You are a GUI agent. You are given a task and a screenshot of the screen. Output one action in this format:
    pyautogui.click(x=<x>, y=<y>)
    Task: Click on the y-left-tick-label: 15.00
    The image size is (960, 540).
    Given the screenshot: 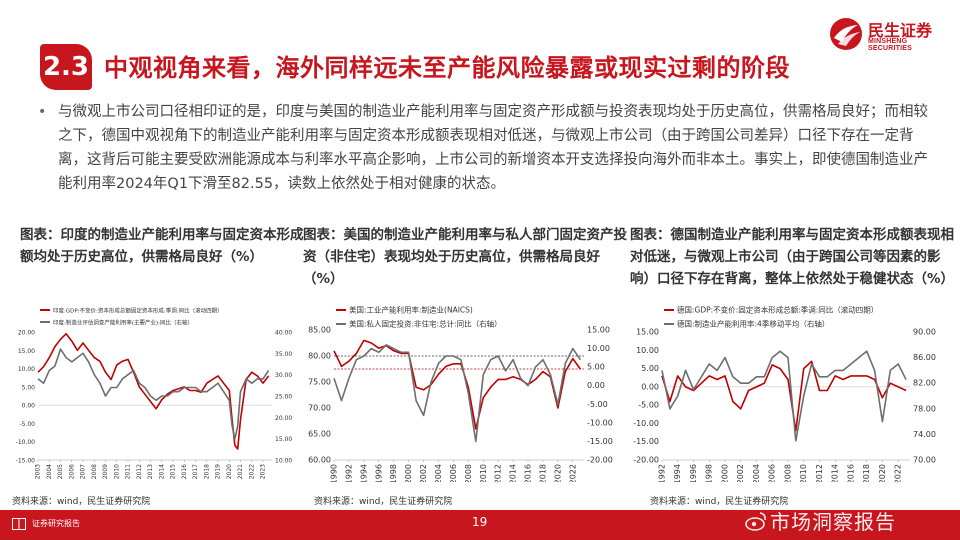 What is the action you would take?
    pyautogui.click(x=647, y=332)
    